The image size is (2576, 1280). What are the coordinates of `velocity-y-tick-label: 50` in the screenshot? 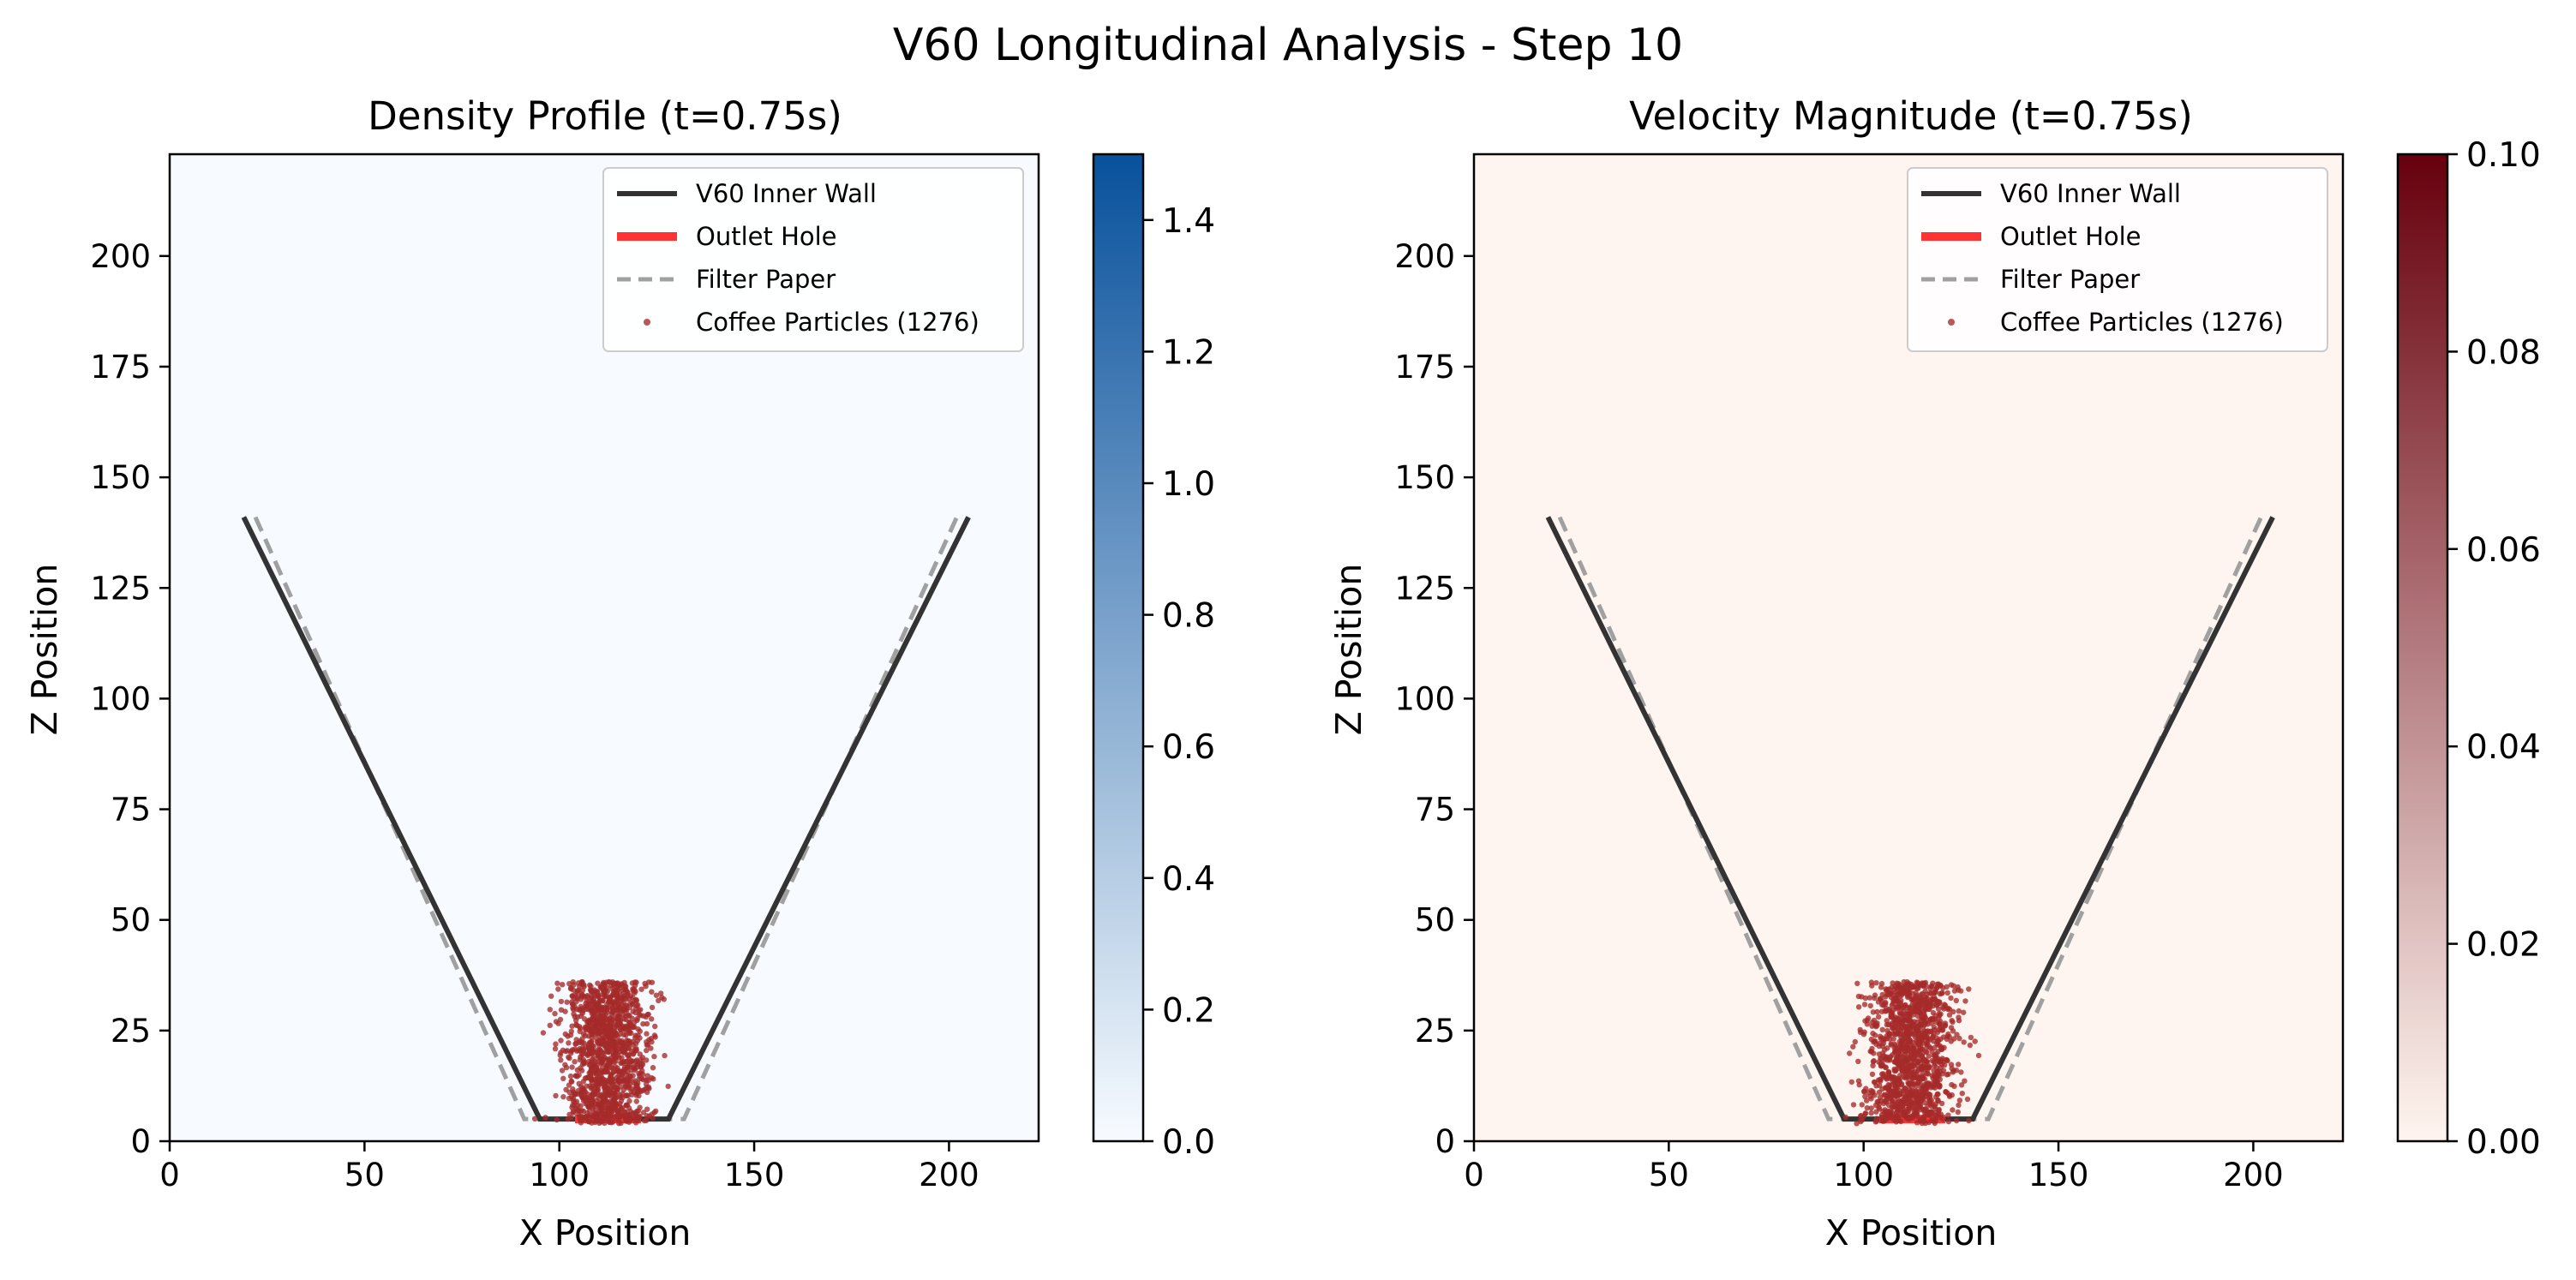 It's located at (1435, 921).